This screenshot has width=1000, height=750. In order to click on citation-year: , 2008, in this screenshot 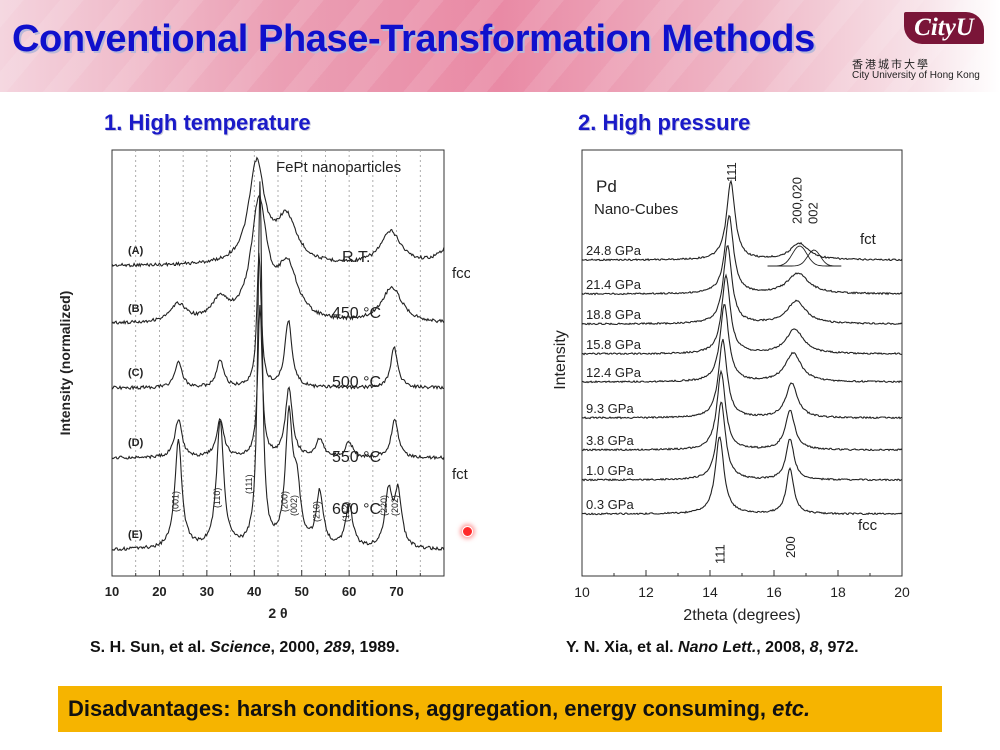, I will do `click(783, 647)`.